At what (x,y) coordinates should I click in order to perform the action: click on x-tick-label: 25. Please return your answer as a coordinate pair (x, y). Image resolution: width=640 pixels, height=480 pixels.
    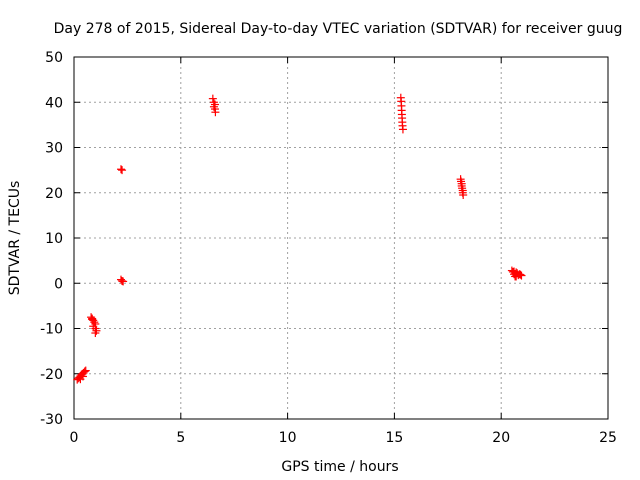
    Looking at the image, I should click on (608, 438).